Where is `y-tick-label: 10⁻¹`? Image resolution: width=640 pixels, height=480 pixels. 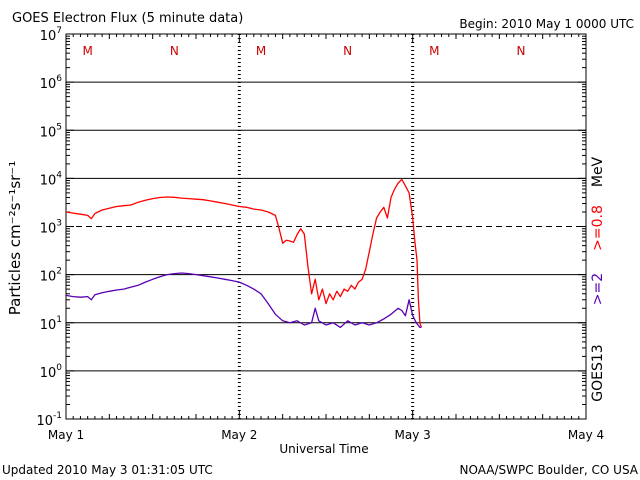
y-tick-label: 10⁻¹ is located at coordinates (49, 420).